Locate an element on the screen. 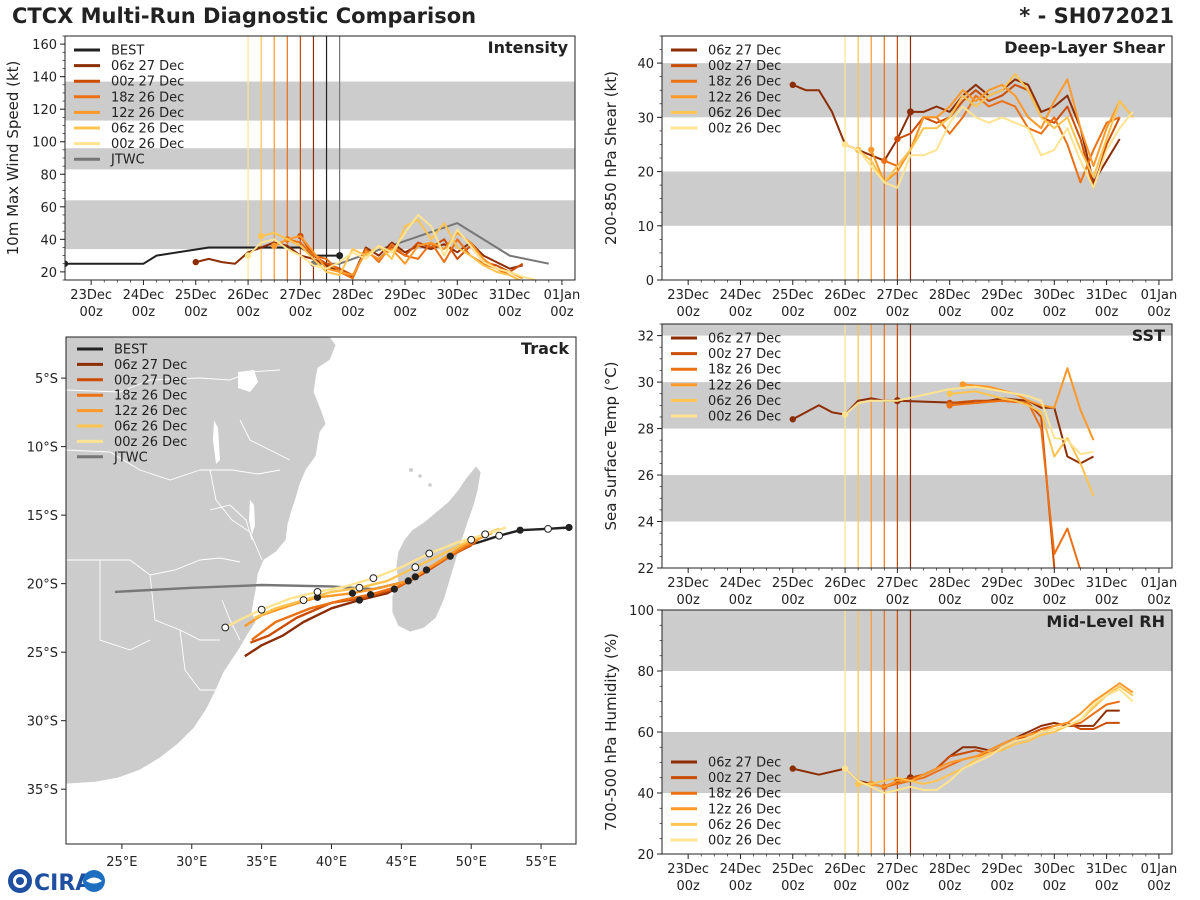  shear-legend-label: 06z 27 Dec is located at coordinates (744, 51).